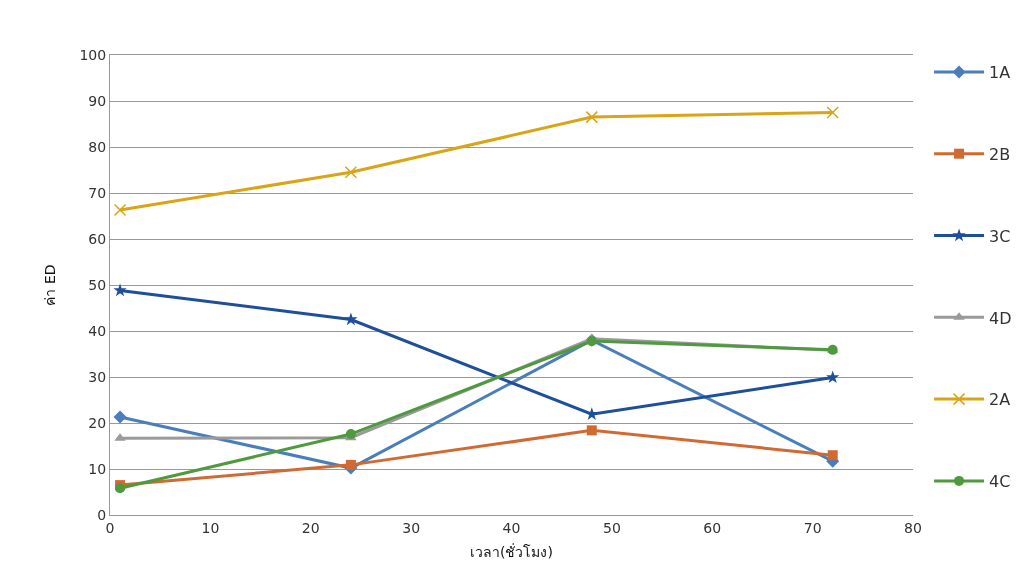 Image resolution: width=1029 pixels, height=575 pixels. I want to click on legend-label: 2A, so click(1000, 400).